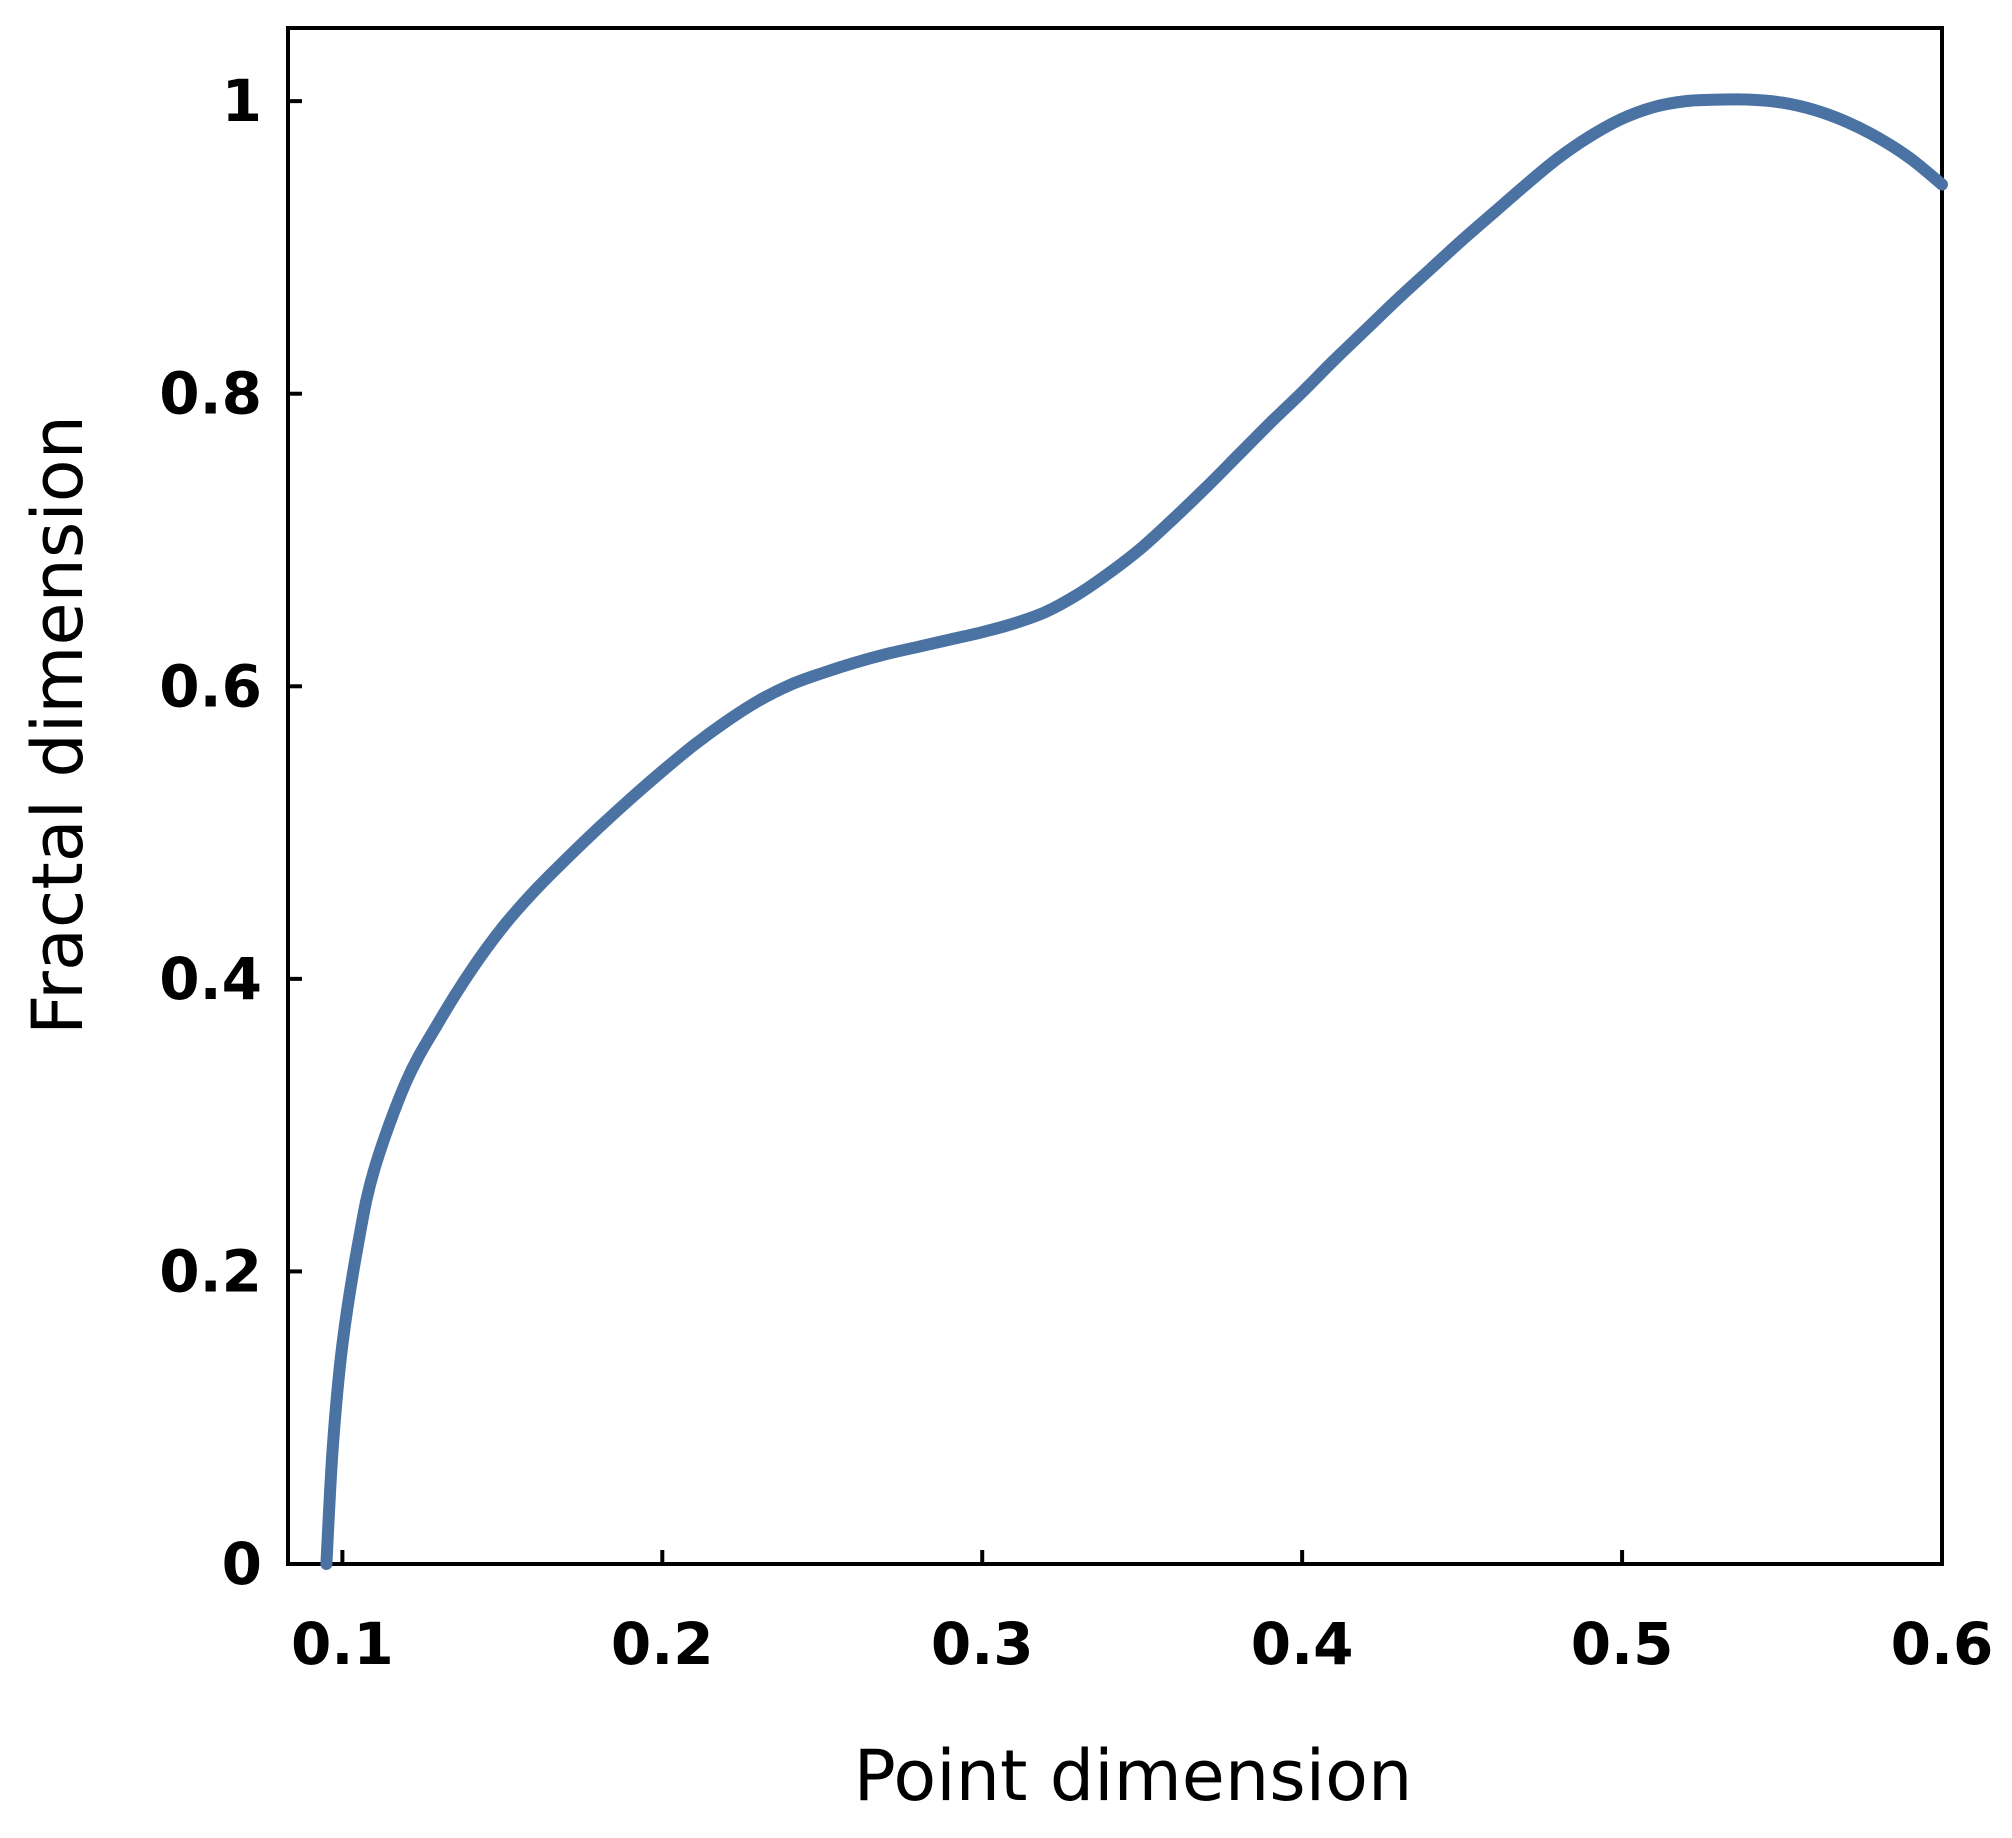 This screenshot has height=1838, width=2012. I want to click on y-tick-label: 0.4, so click(210, 979).